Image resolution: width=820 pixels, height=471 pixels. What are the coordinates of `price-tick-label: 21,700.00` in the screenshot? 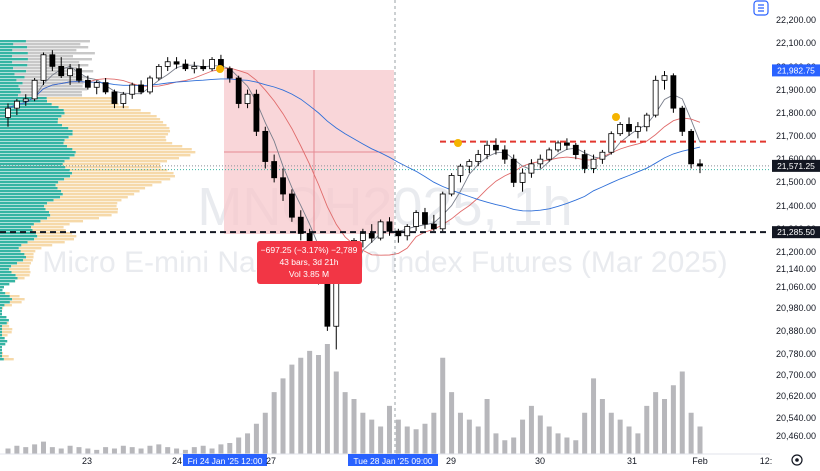 It's located at (796, 136).